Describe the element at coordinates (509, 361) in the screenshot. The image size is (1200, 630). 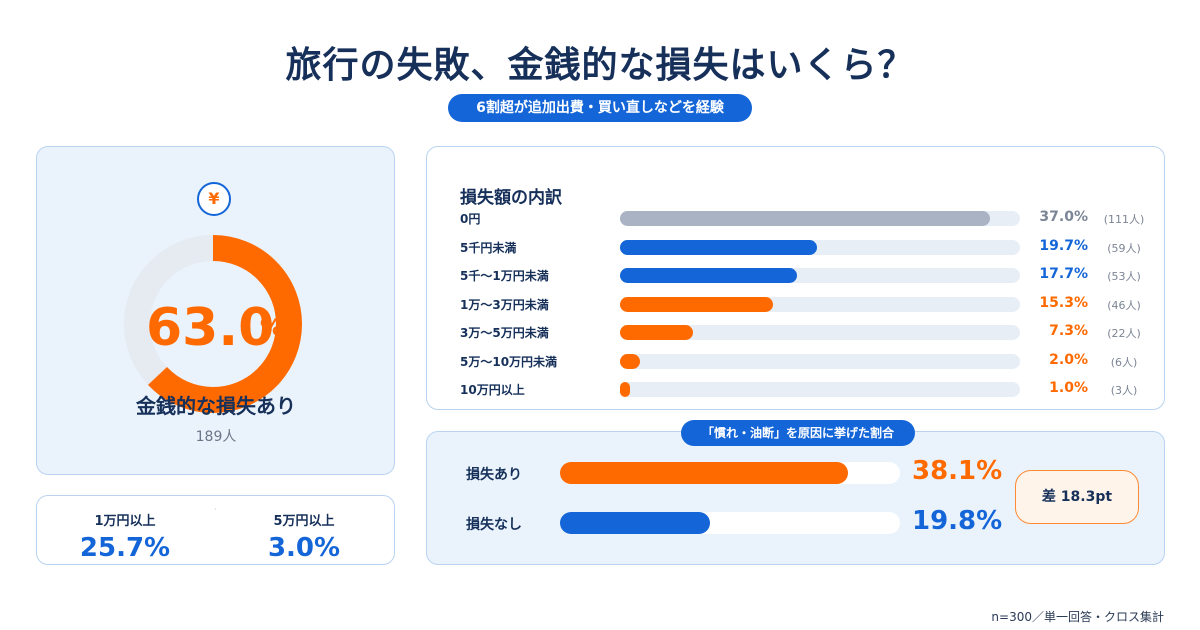
I see `breakdown-row-label: 5万〜10万円未満` at that location.